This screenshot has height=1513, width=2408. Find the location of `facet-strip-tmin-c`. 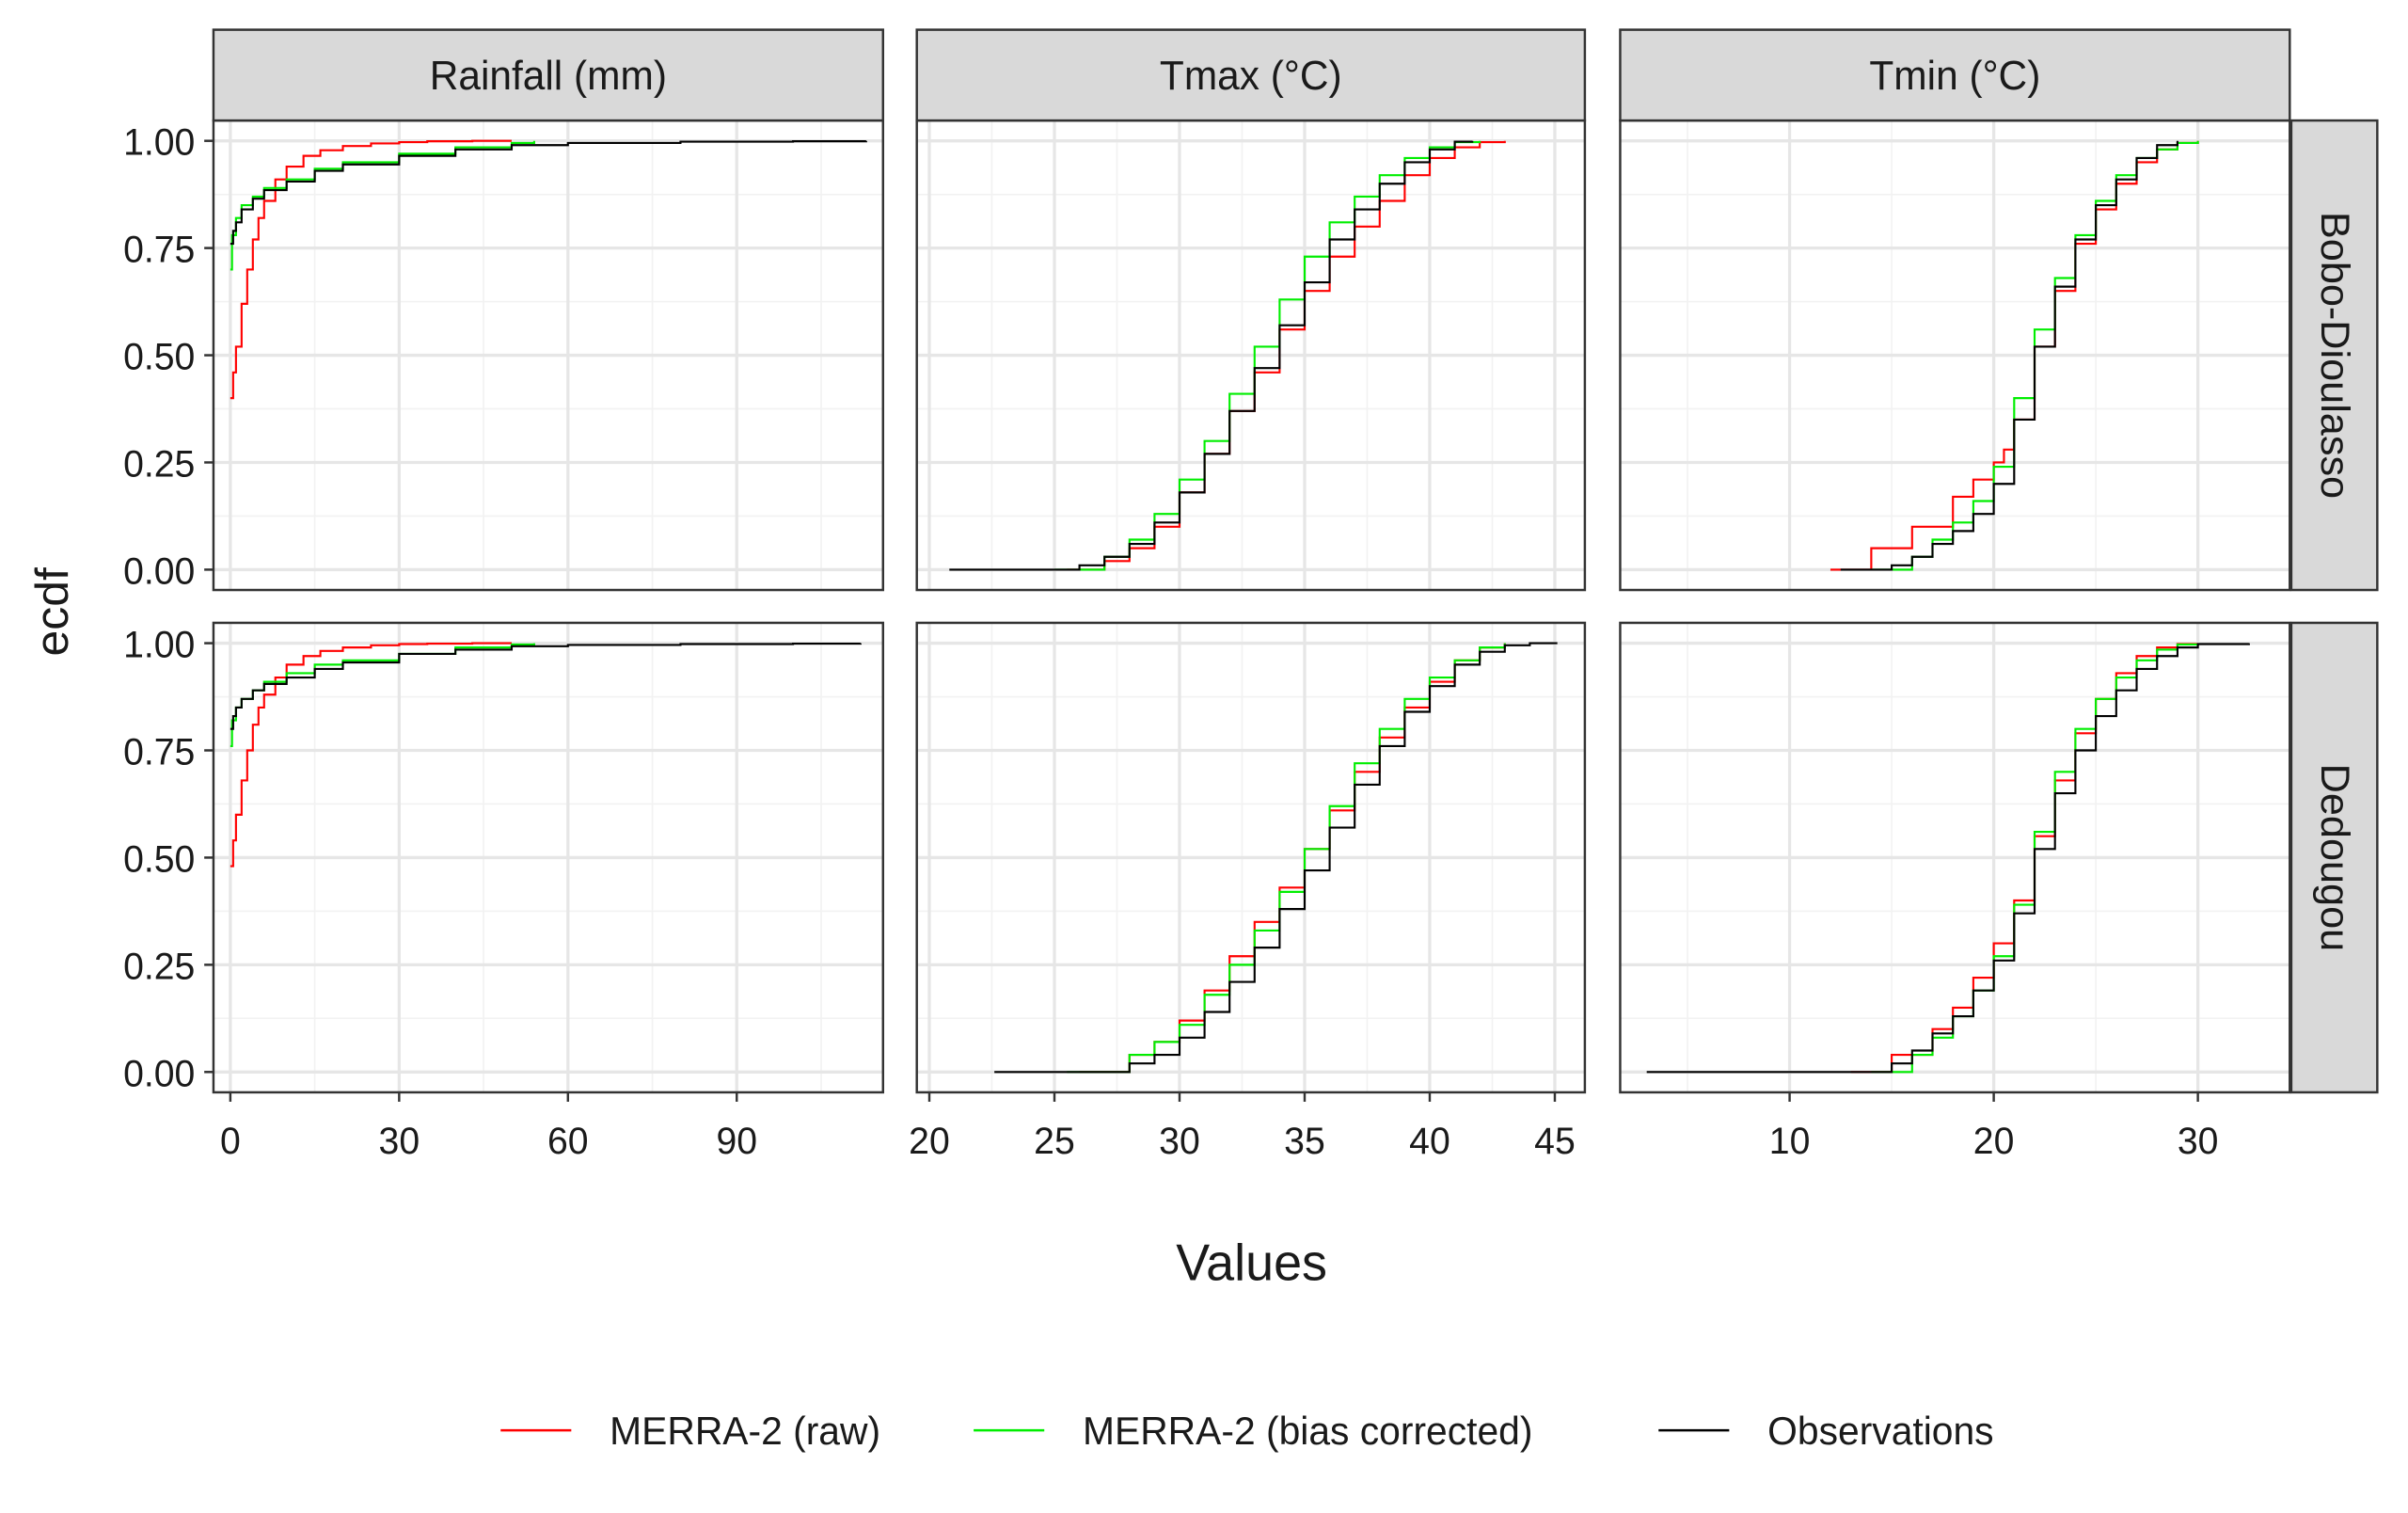

facet-strip-tmin-c is located at coordinates (1955, 75).